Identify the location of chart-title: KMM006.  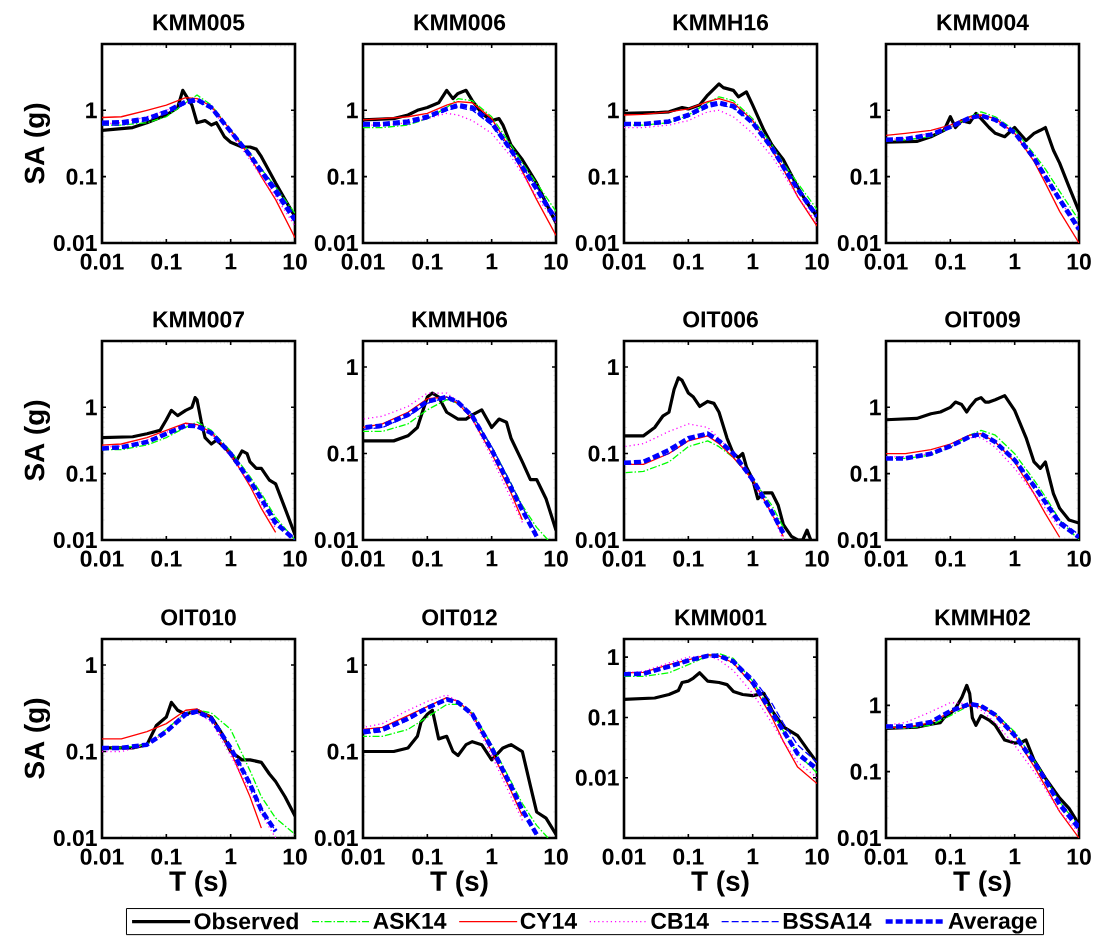
(460, 22).